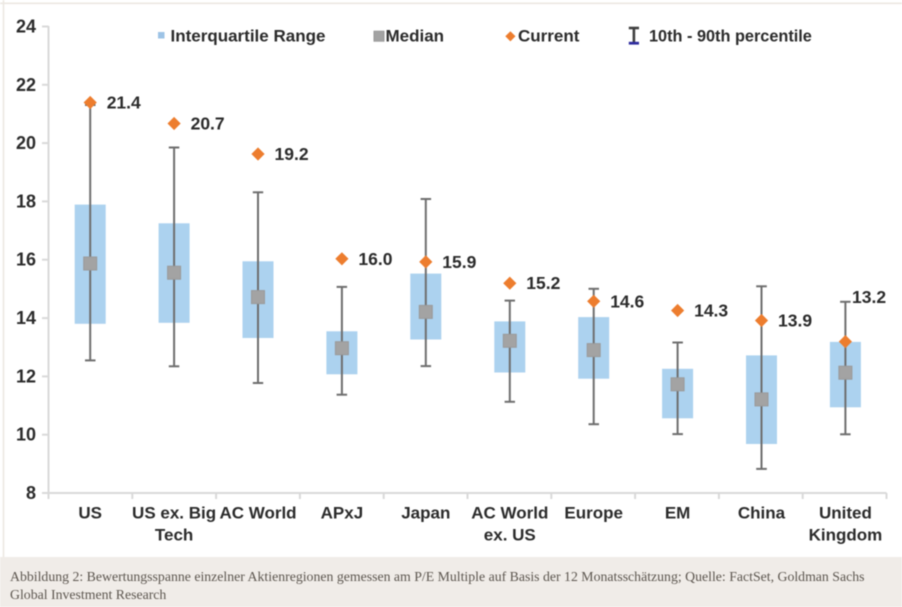 Image resolution: width=902 pixels, height=607 pixels. Describe the element at coordinates (342, 513) in the screenshot. I see `svg-text: APxJ` at that location.